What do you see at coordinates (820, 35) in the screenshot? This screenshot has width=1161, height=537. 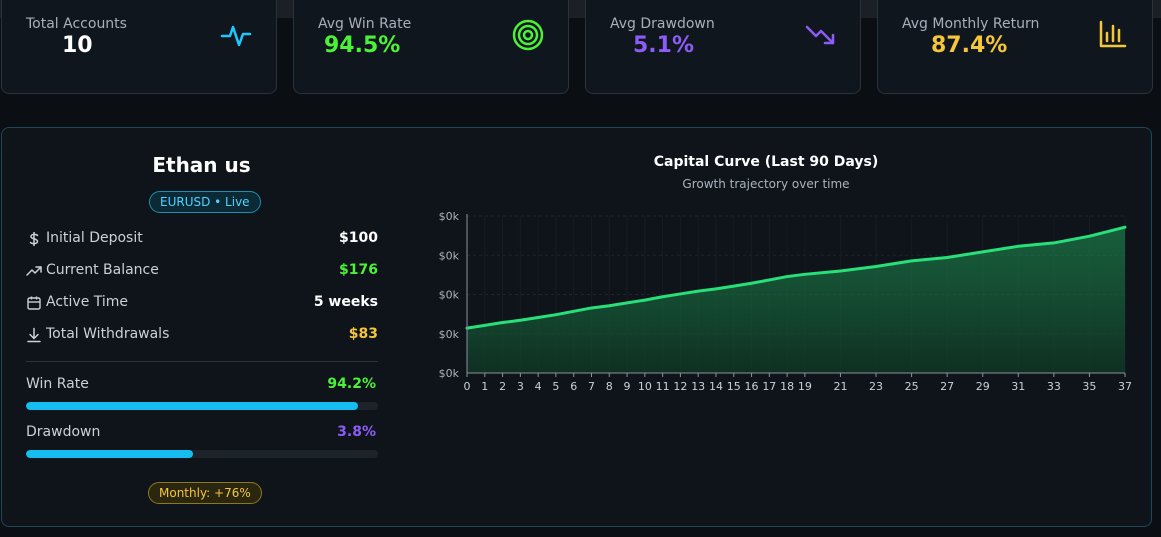 I see `trending-down-icon` at bounding box center [820, 35].